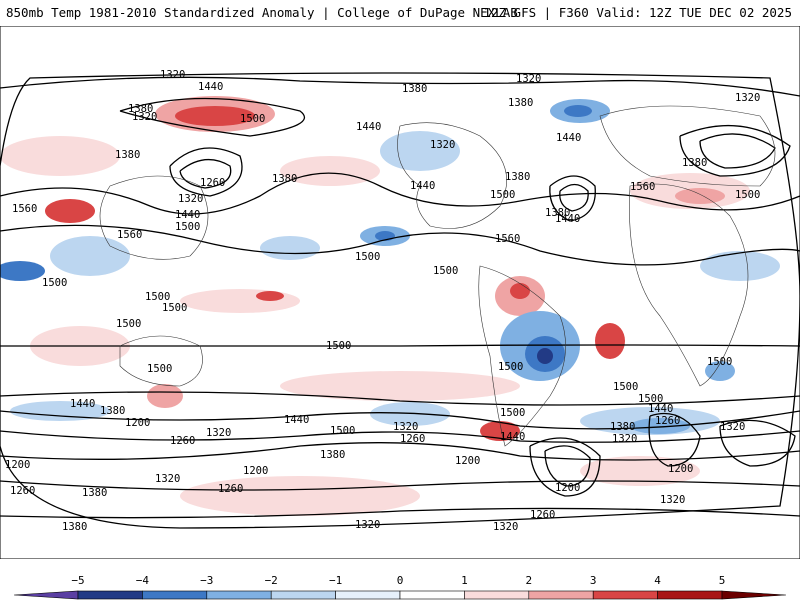 This screenshot has width=800, height=604. Describe the element at coordinates (271, 580) in the screenshot. I see `colorbar-tick-label: −2` at that location.